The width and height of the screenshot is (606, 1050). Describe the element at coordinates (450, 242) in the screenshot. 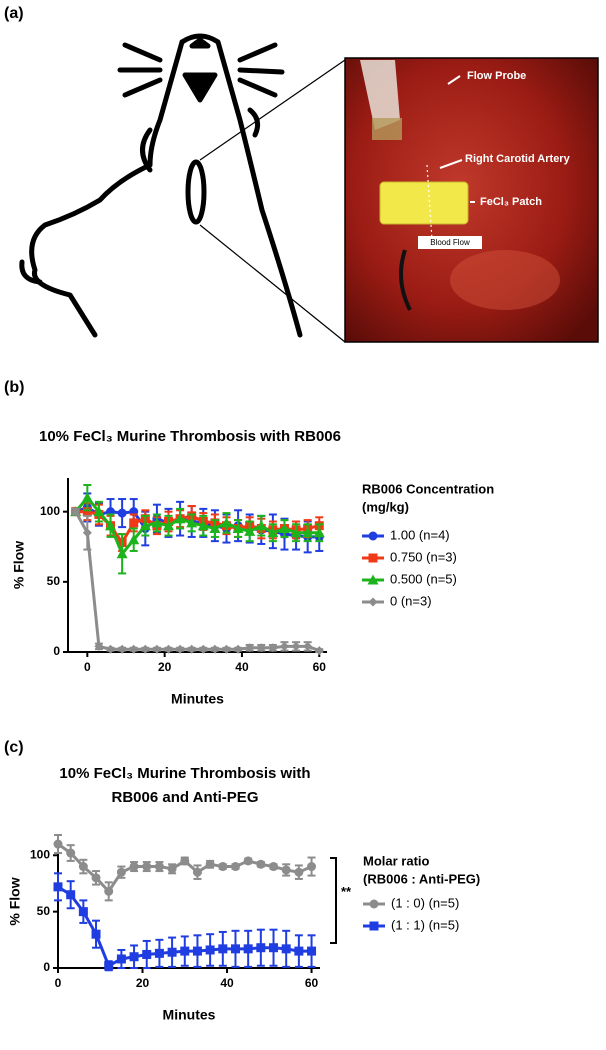

I see `photo-label: Blood Flow` at that location.